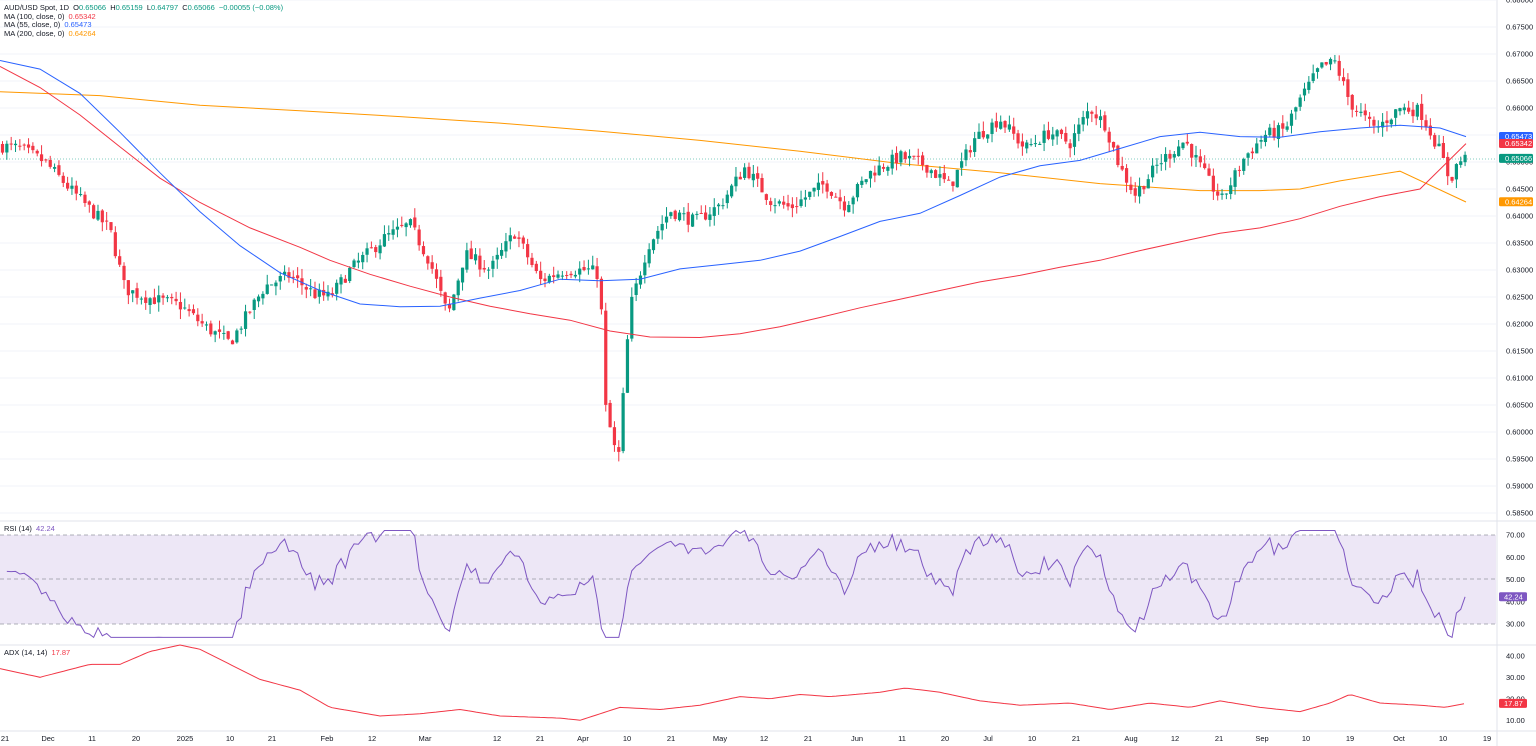 The height and width of the screenshot is (746, 1536). I want to click on price-axis-label: 0.58500, so click(1519, 513).